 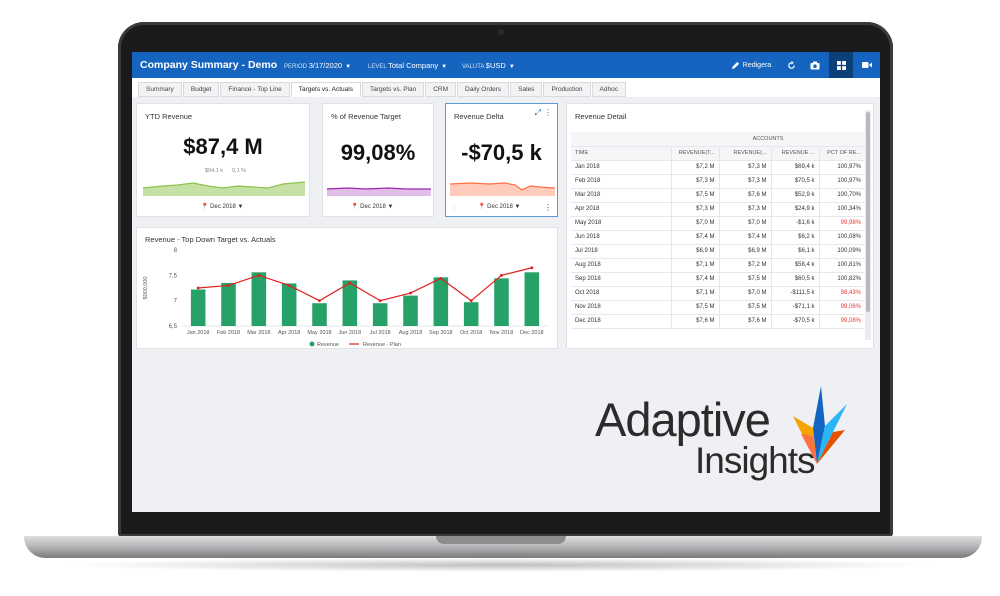 What do you see at coordinates (488, 65) in the screenshot?
I see `currency-selector: VALUTA $USD ▼` at bounding box center [488, 65].